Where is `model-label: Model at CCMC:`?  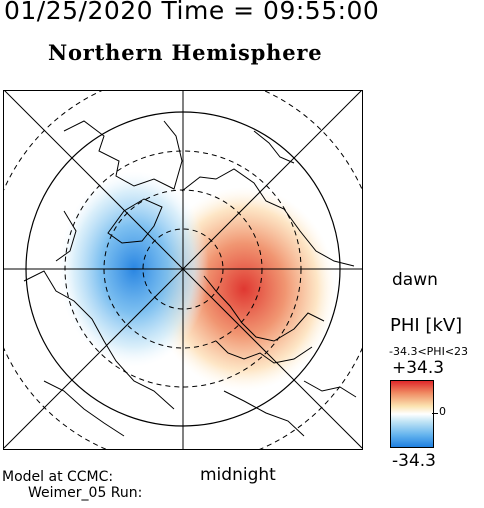 model-label: Model at CCMC: is located at coordinates (58, 477).